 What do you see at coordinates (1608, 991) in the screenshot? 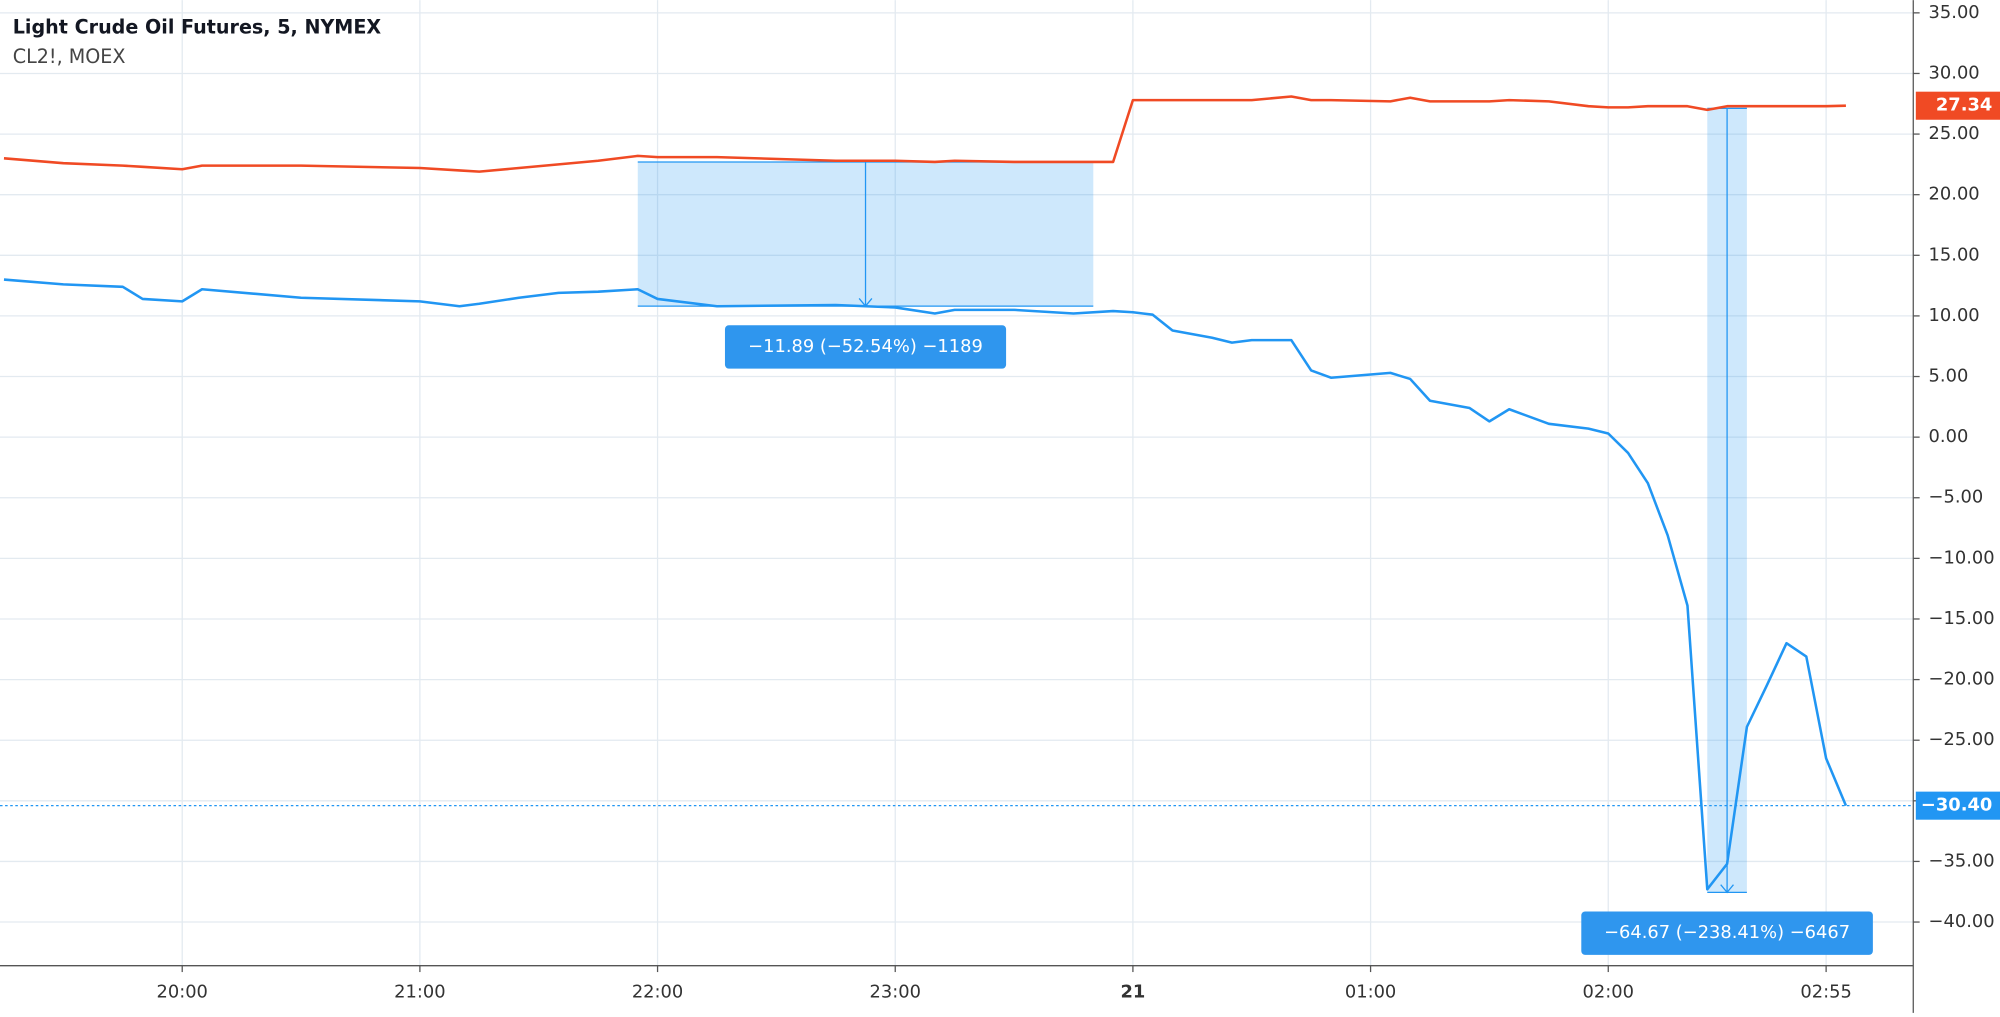
I see `x-tick-label: 02:00` at bounding box center [1608, 991].